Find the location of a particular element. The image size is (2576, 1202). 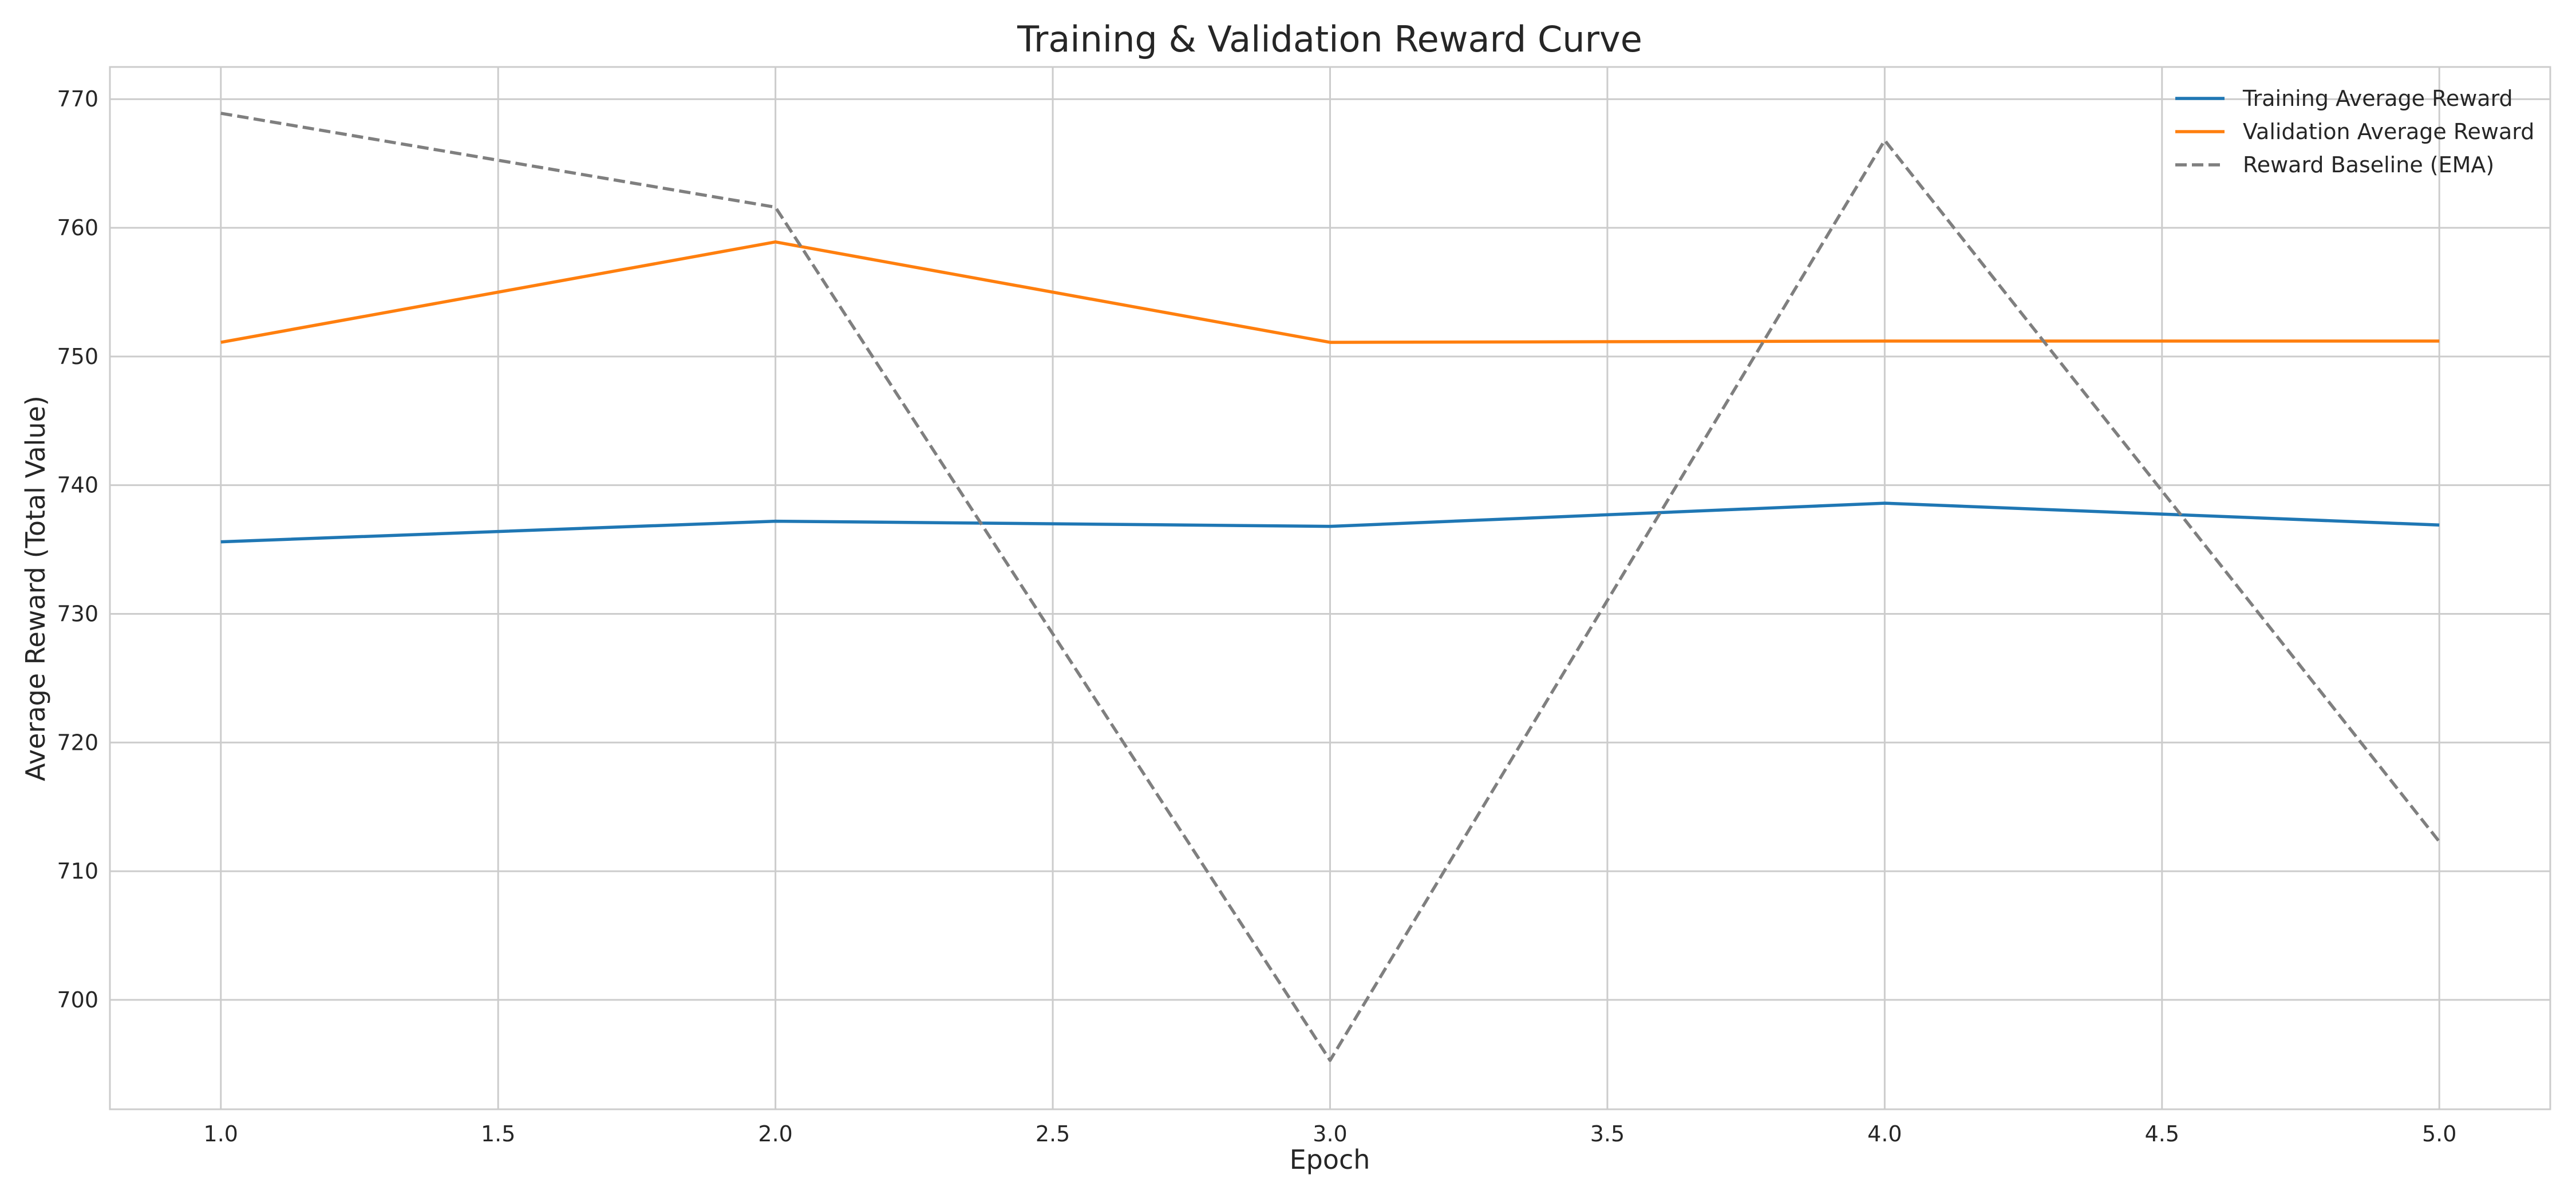

legend-label: Reward Baseline (EMA) is located at coordinates (2368, 165).